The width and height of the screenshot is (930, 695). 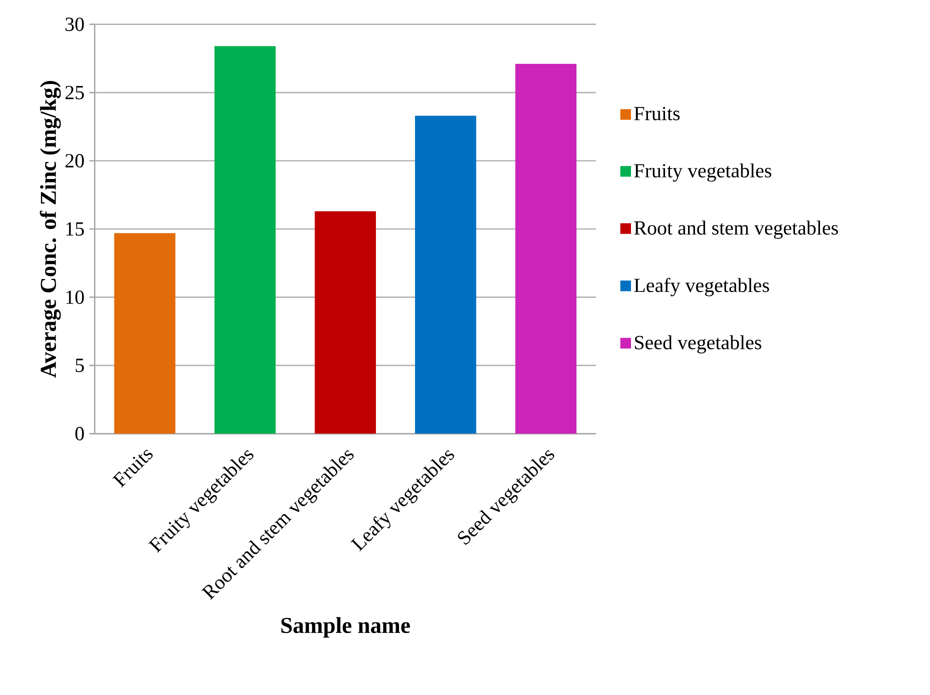 What do you see at coordinates (80, 365) in the screenshot?
I see `y-tick-label: 5` at bounding box center [80, 365].